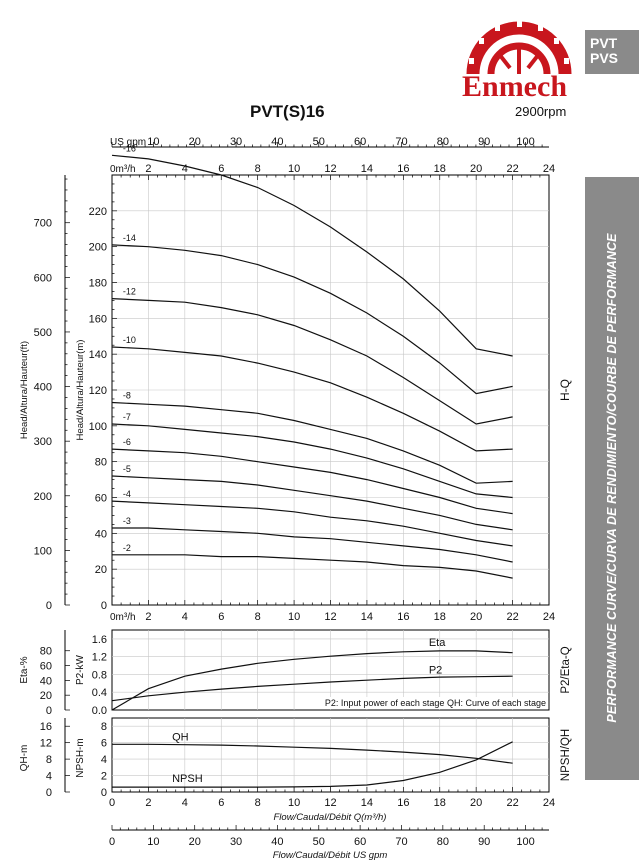  What do you see at coordinates (437, 643) in the screenshot?
I see `eta-curve-label: Eta` at bounding box center [437, 643].